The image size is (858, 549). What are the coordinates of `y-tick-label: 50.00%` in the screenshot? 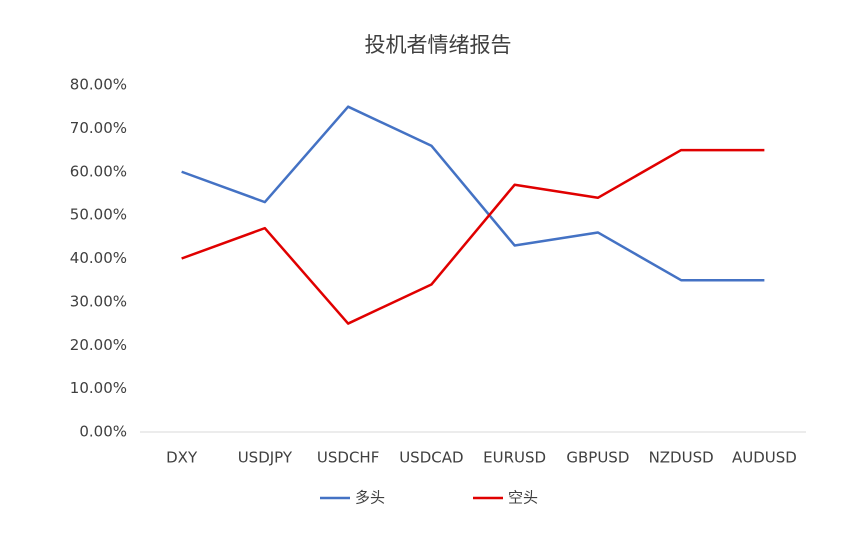 It's located at (98, 215).